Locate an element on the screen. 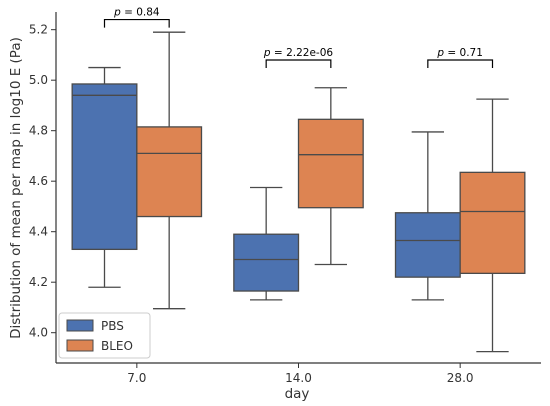 The height and width of the screenshot is (406, 550). y-tick-label: 4.8 is located at coordinates (38, 131).